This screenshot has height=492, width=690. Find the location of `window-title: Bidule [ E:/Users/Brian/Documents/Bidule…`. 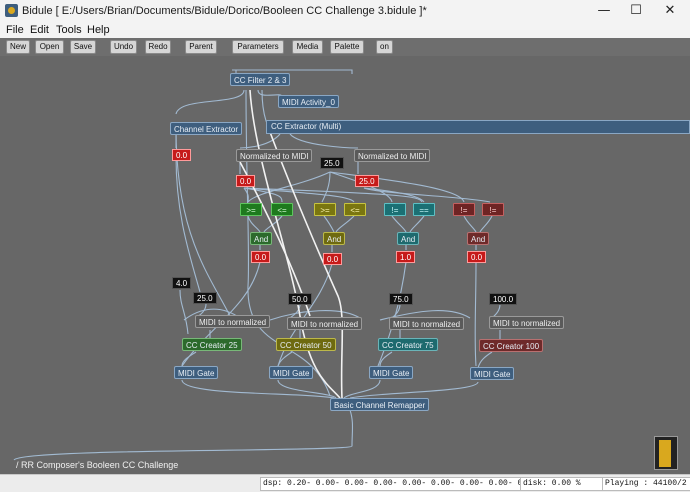

window-title: Bidule [ E:/Users/Brian/Documents/Bidule… is located at coordinates (224, 11).